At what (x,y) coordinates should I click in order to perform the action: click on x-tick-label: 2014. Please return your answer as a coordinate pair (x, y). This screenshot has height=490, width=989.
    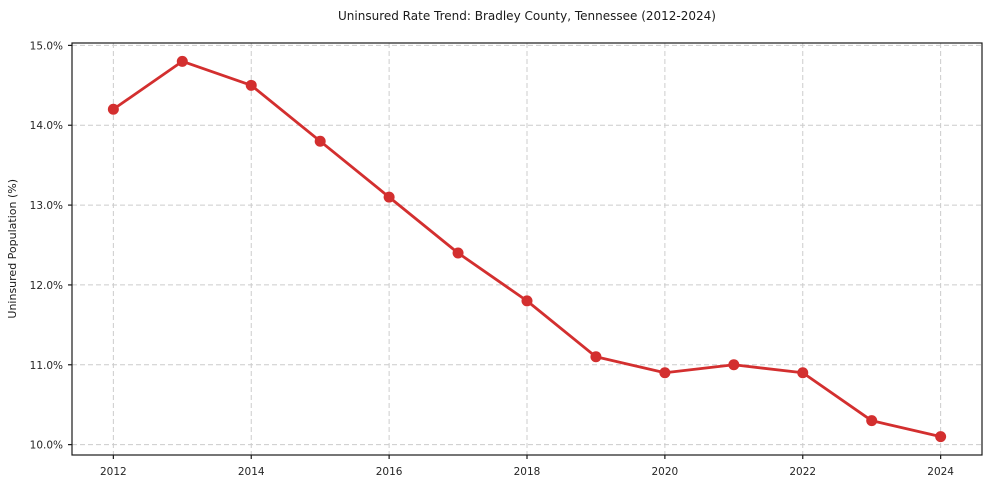
    Looking at the image, I should click on (251, 472).